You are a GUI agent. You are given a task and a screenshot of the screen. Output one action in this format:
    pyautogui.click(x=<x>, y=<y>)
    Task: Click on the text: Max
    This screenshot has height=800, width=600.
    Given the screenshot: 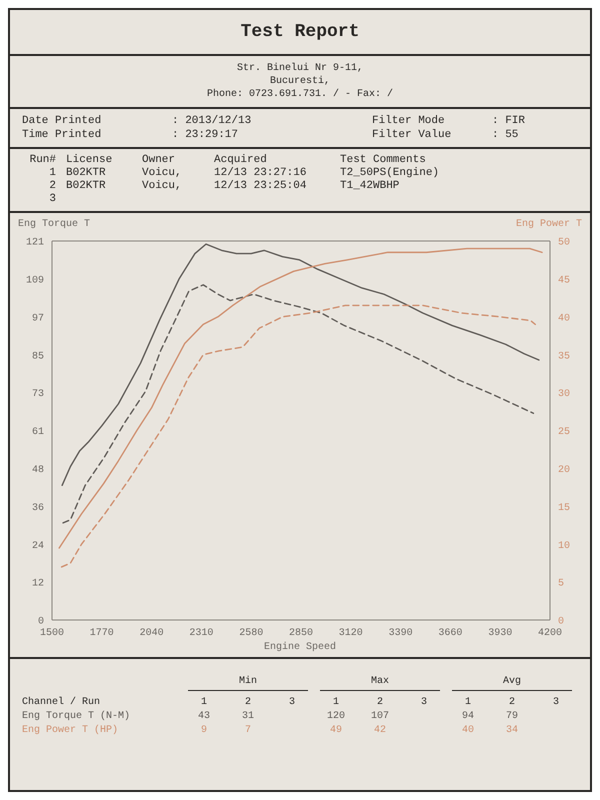 What is the action you would take?
    pyautogui.click(x=379, y=681)
    